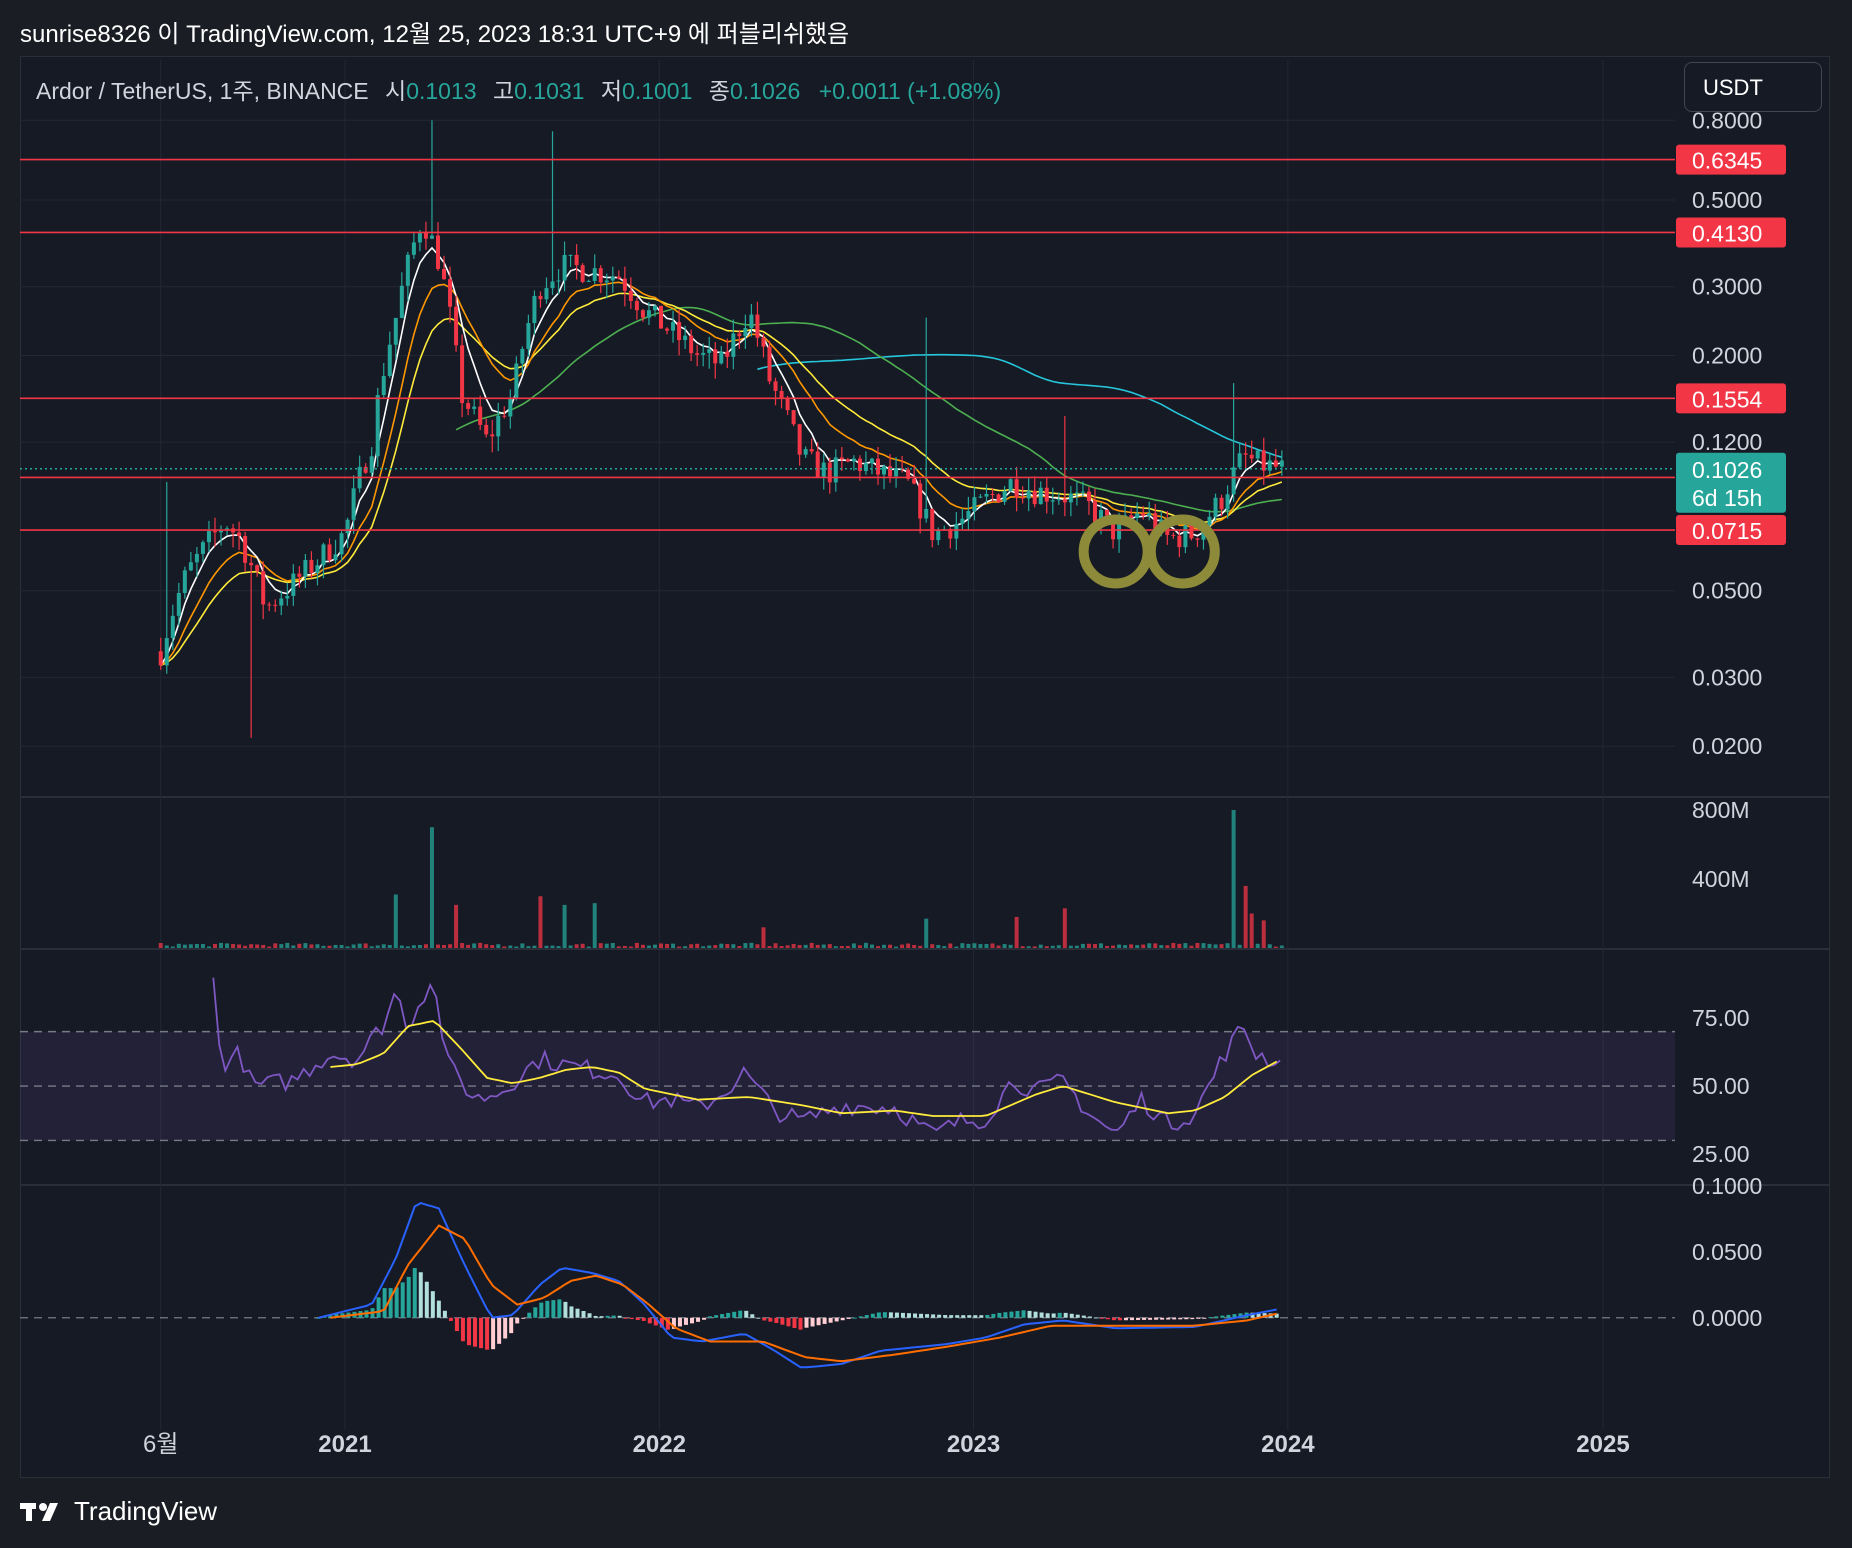  I want to click on footer-brand: TradingView, so click(118, 1511).